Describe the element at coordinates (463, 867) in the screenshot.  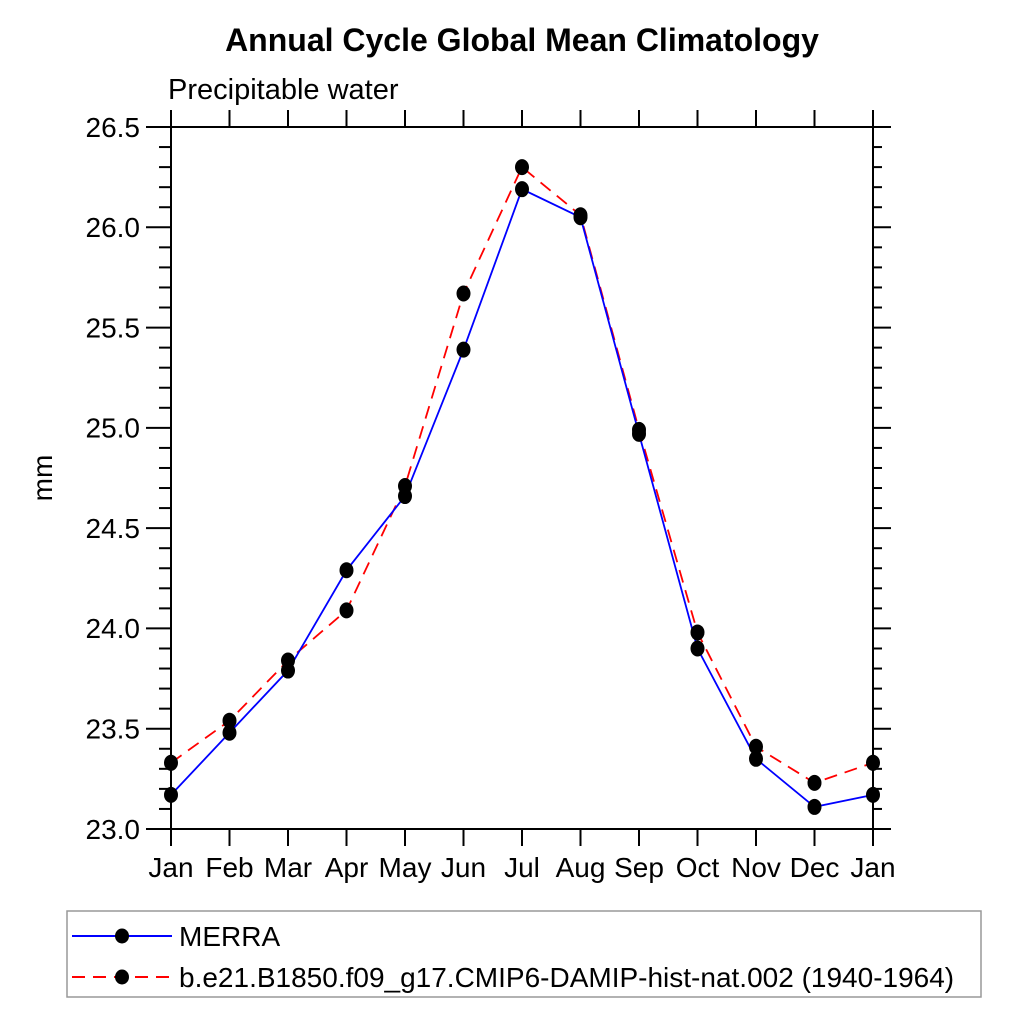
I see `x-tick-label: Jun` at that location.